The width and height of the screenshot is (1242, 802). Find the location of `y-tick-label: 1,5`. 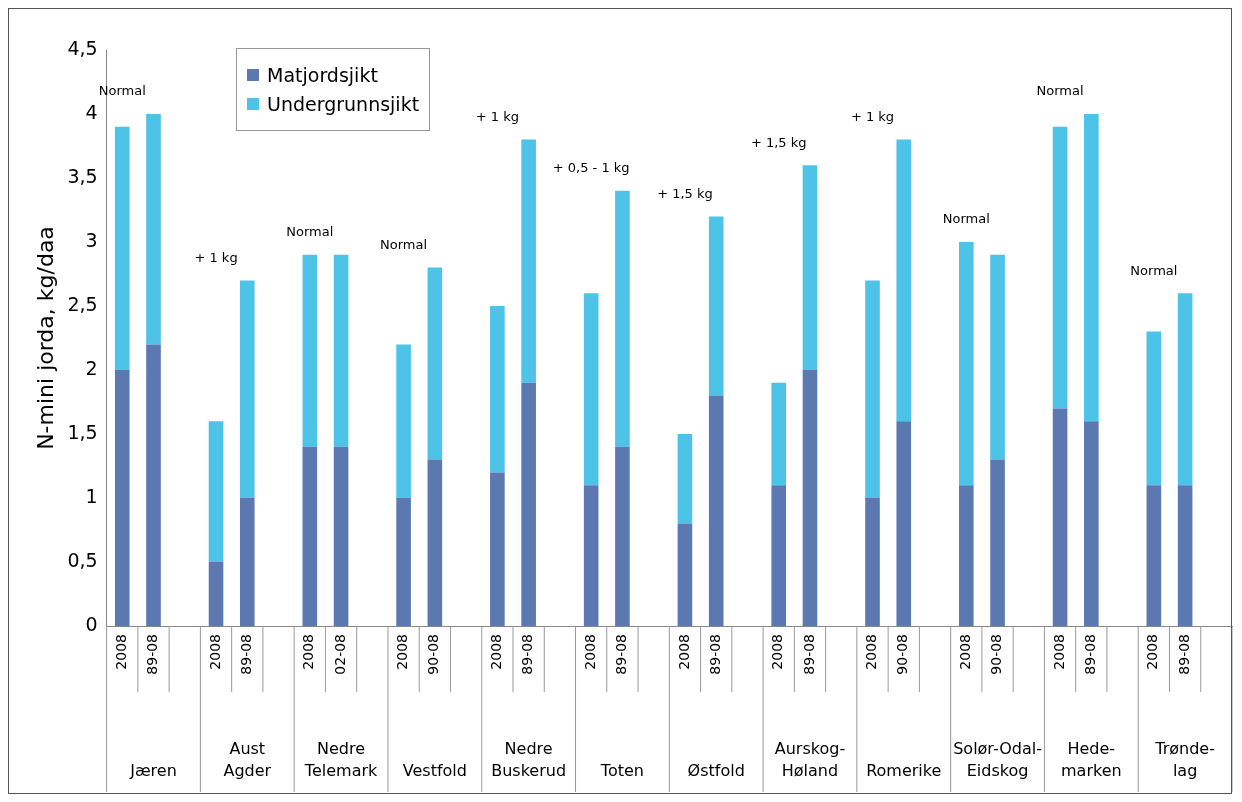

y-tick-label: 1,5 is located at coordinates (82, 431).